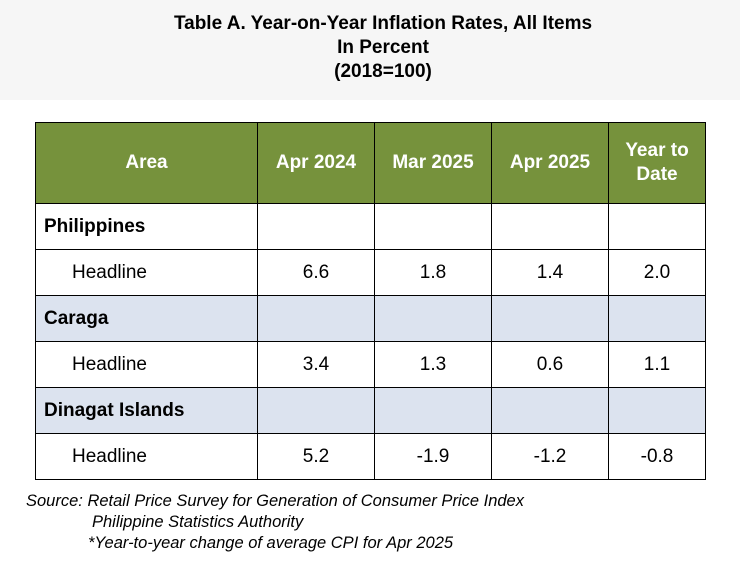 The image size is (740, 565). What do you see at coordinates (146, 226) in the screenshot?
I see `area-label: Philippines` at bounding box center [146, 226].